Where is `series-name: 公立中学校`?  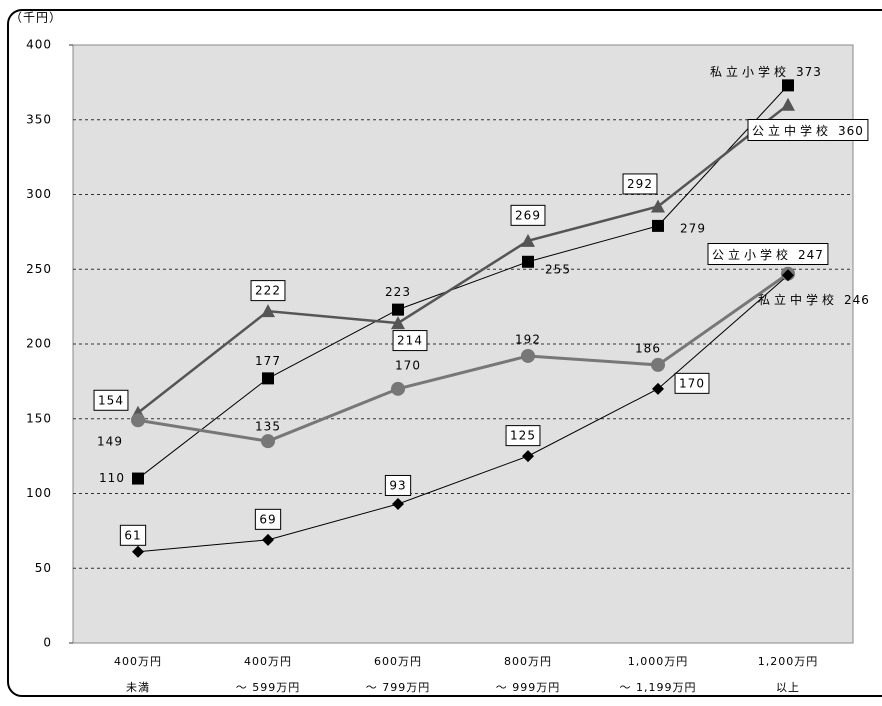
series-name: 公立中学校 is located at coordinates (792, 130).